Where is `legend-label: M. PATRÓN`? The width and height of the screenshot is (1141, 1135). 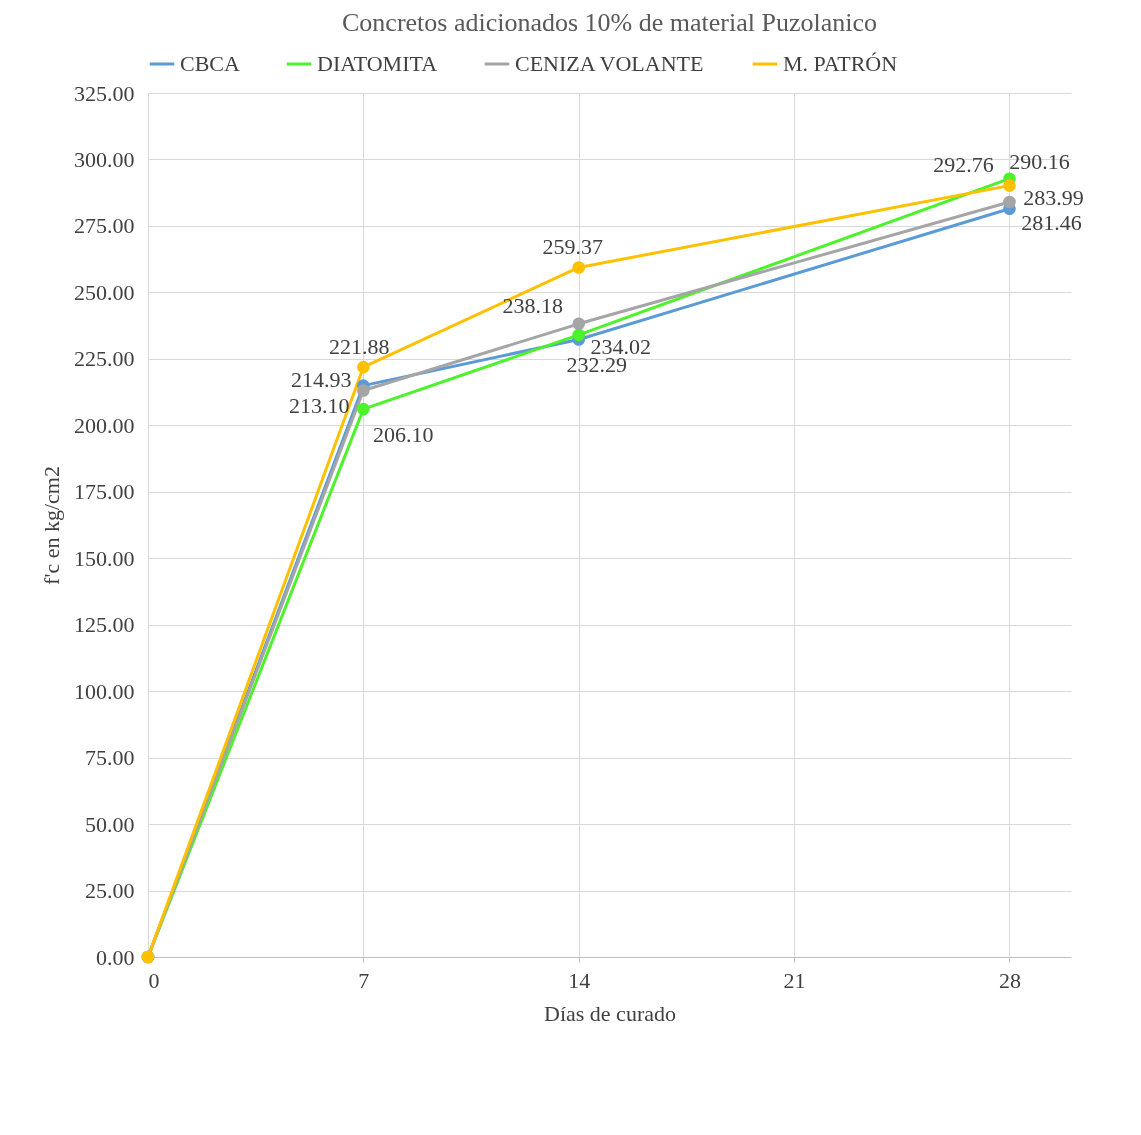
legend-label: M. PATRÓN is located at coordinates (840, 63).